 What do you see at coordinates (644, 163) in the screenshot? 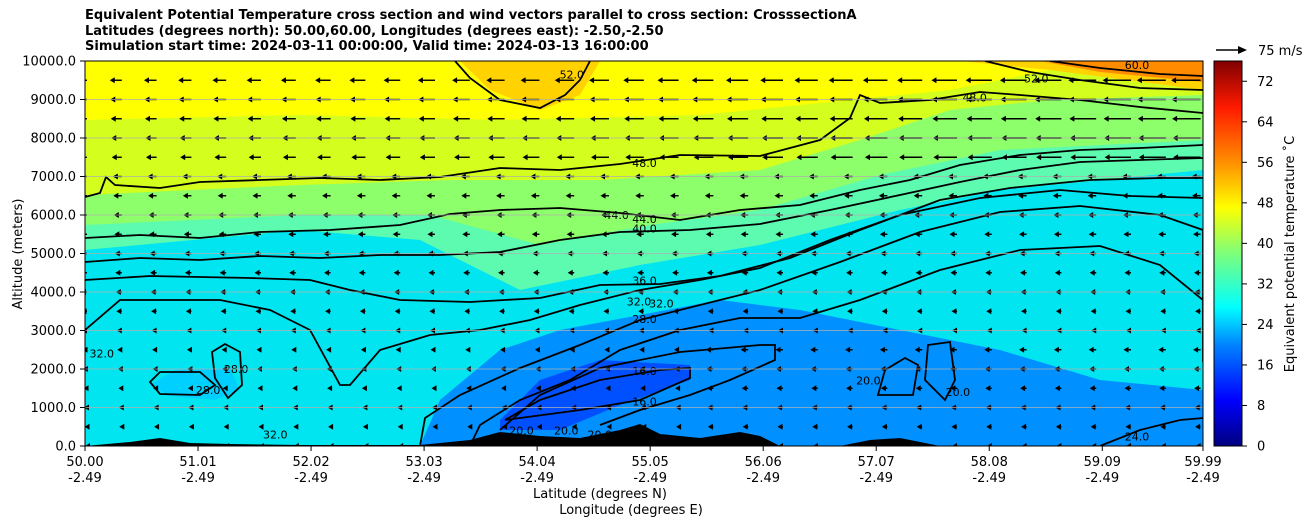
I see `contour-label: 48.0` at bounding box center [644, 163].